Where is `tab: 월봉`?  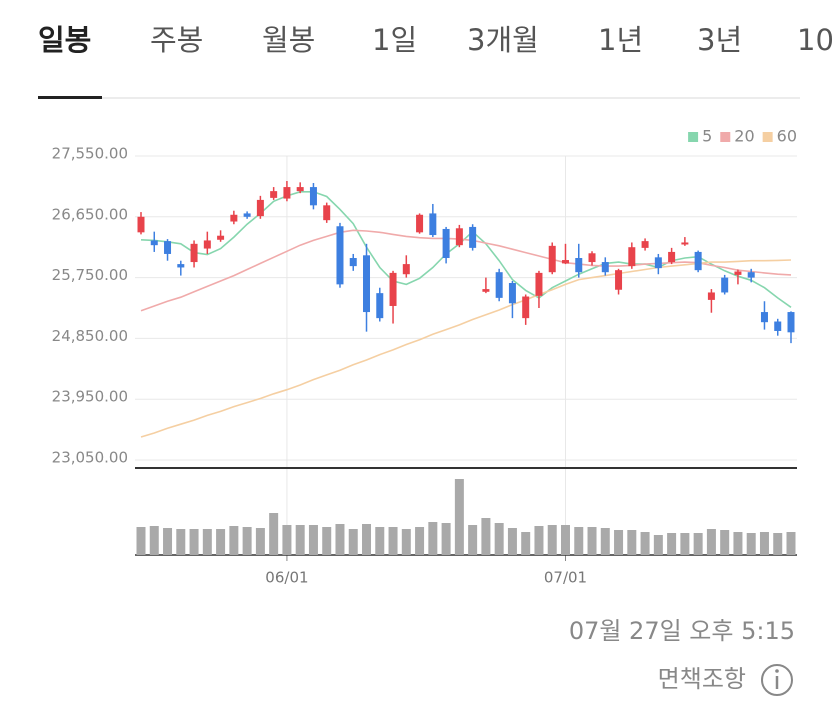
tab: 월봉 is located at coordinates (288, 40).